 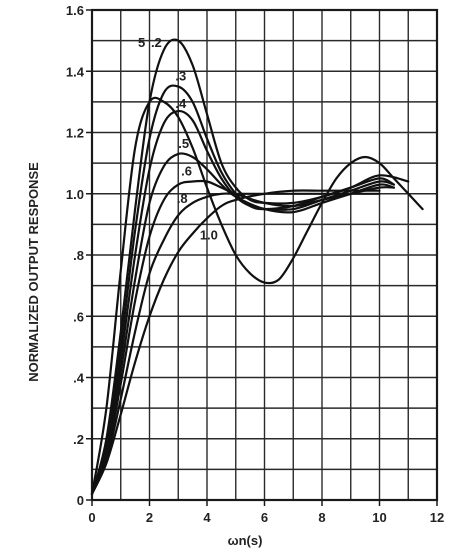 What do you see at coordinates (79, 378) in the screenshot?
I see `y-tick-label: .4` at bounding box center [79, 378].